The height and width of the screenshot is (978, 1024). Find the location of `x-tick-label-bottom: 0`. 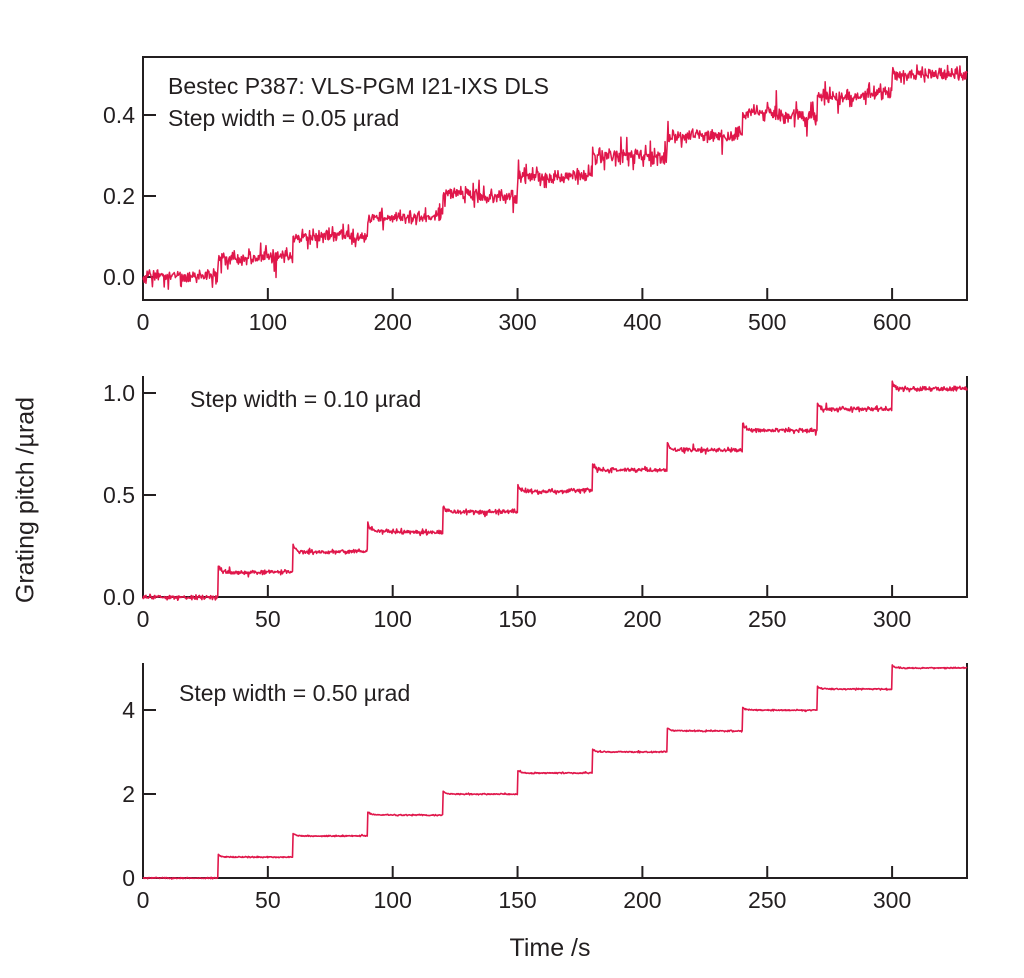

x-tick-label-bottom: 0 is located at coordinates (143, 900).